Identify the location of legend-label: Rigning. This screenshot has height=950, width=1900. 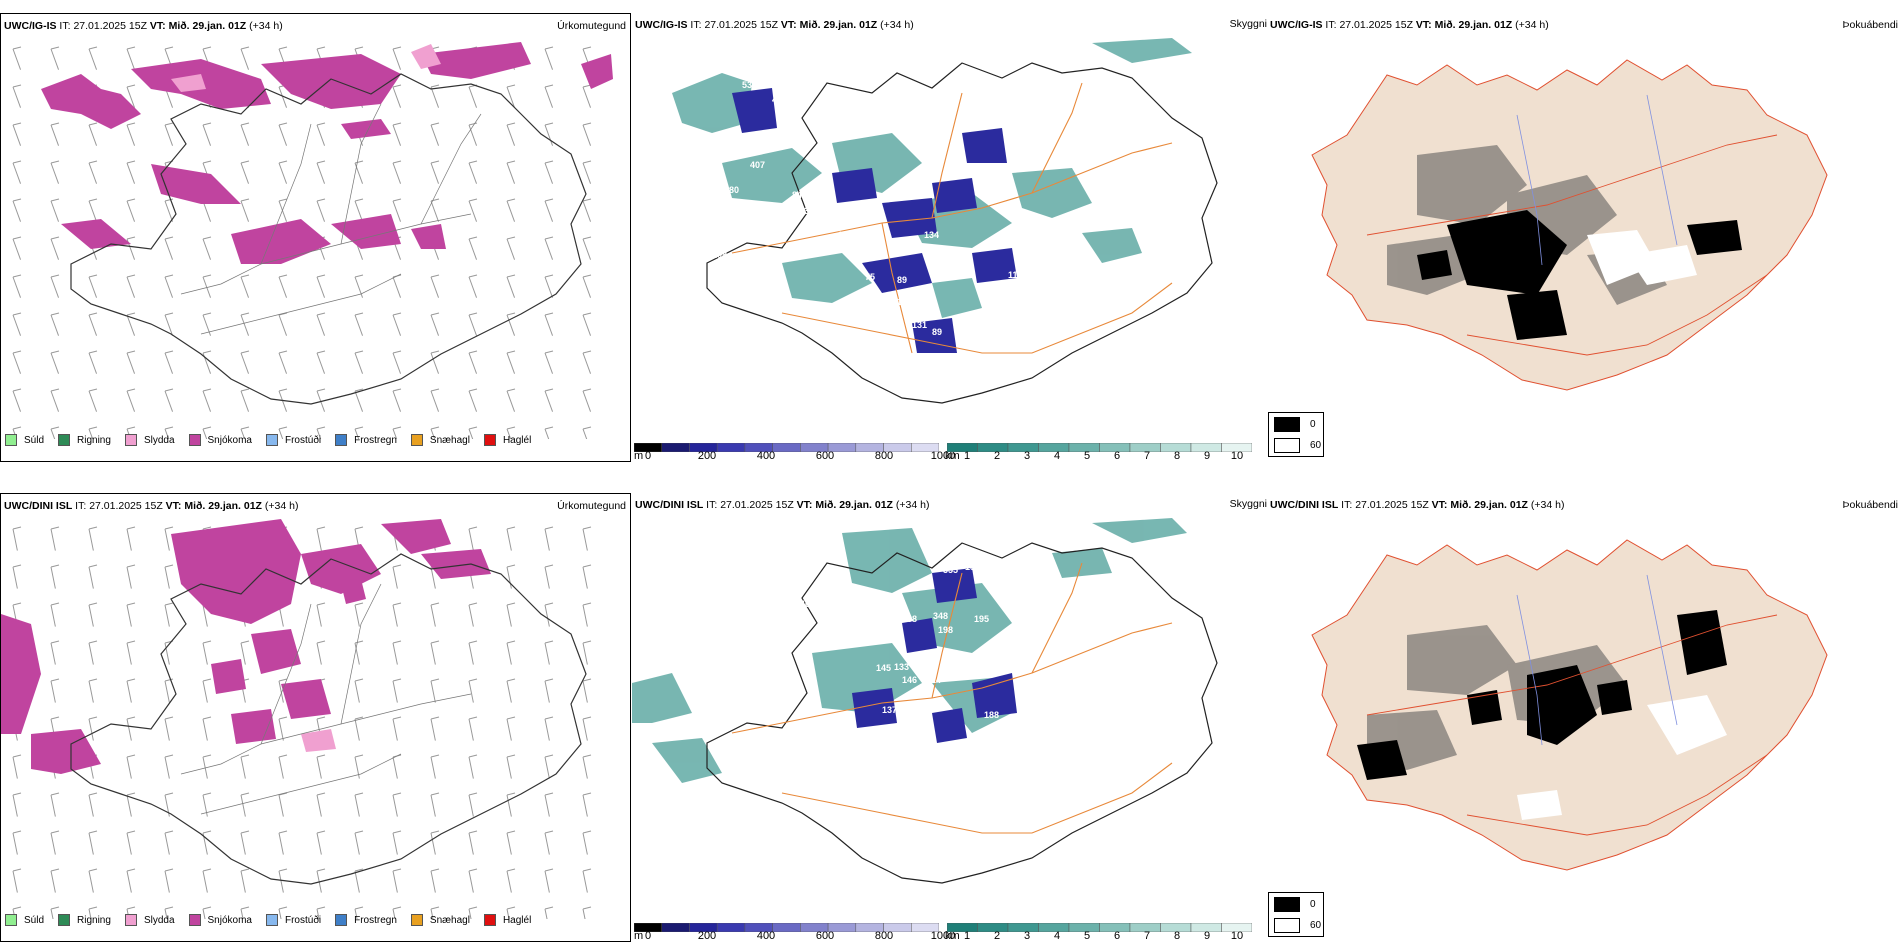
(94, 920).